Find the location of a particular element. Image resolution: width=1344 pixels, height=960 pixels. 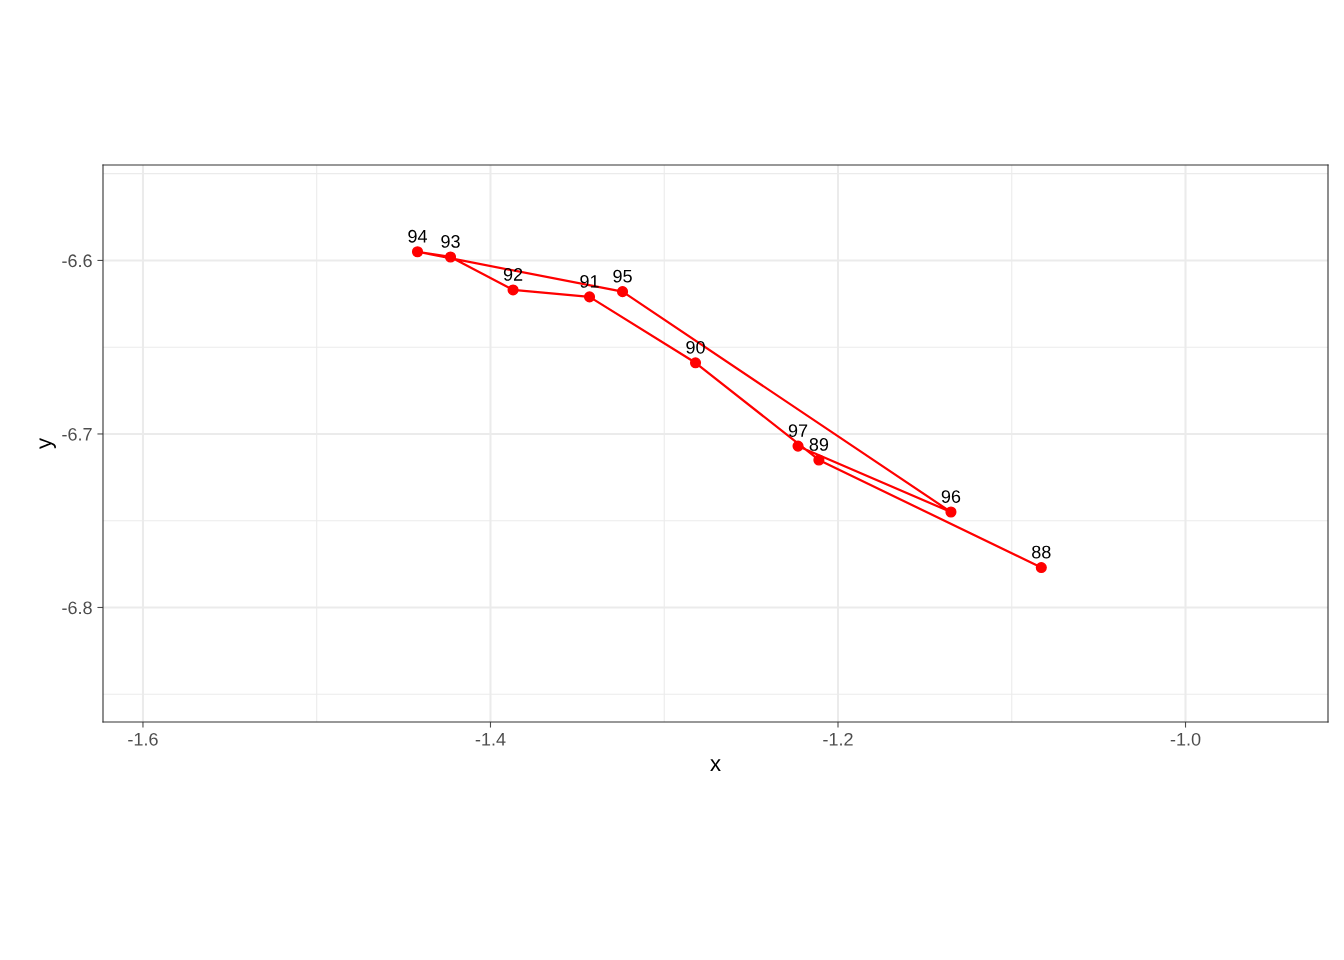

x-tick-label: -1.2 is located at coordinates (838, 739).